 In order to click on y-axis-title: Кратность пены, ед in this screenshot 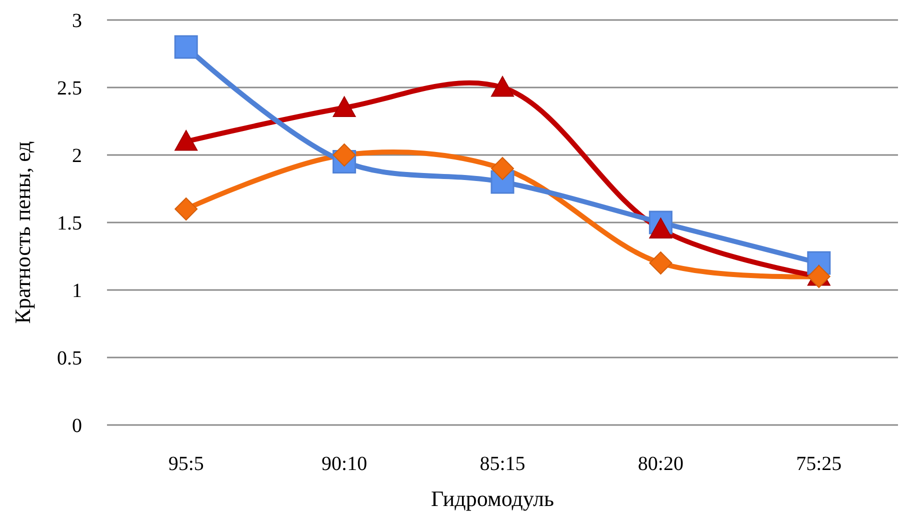, I will do `click(22, 232)`.